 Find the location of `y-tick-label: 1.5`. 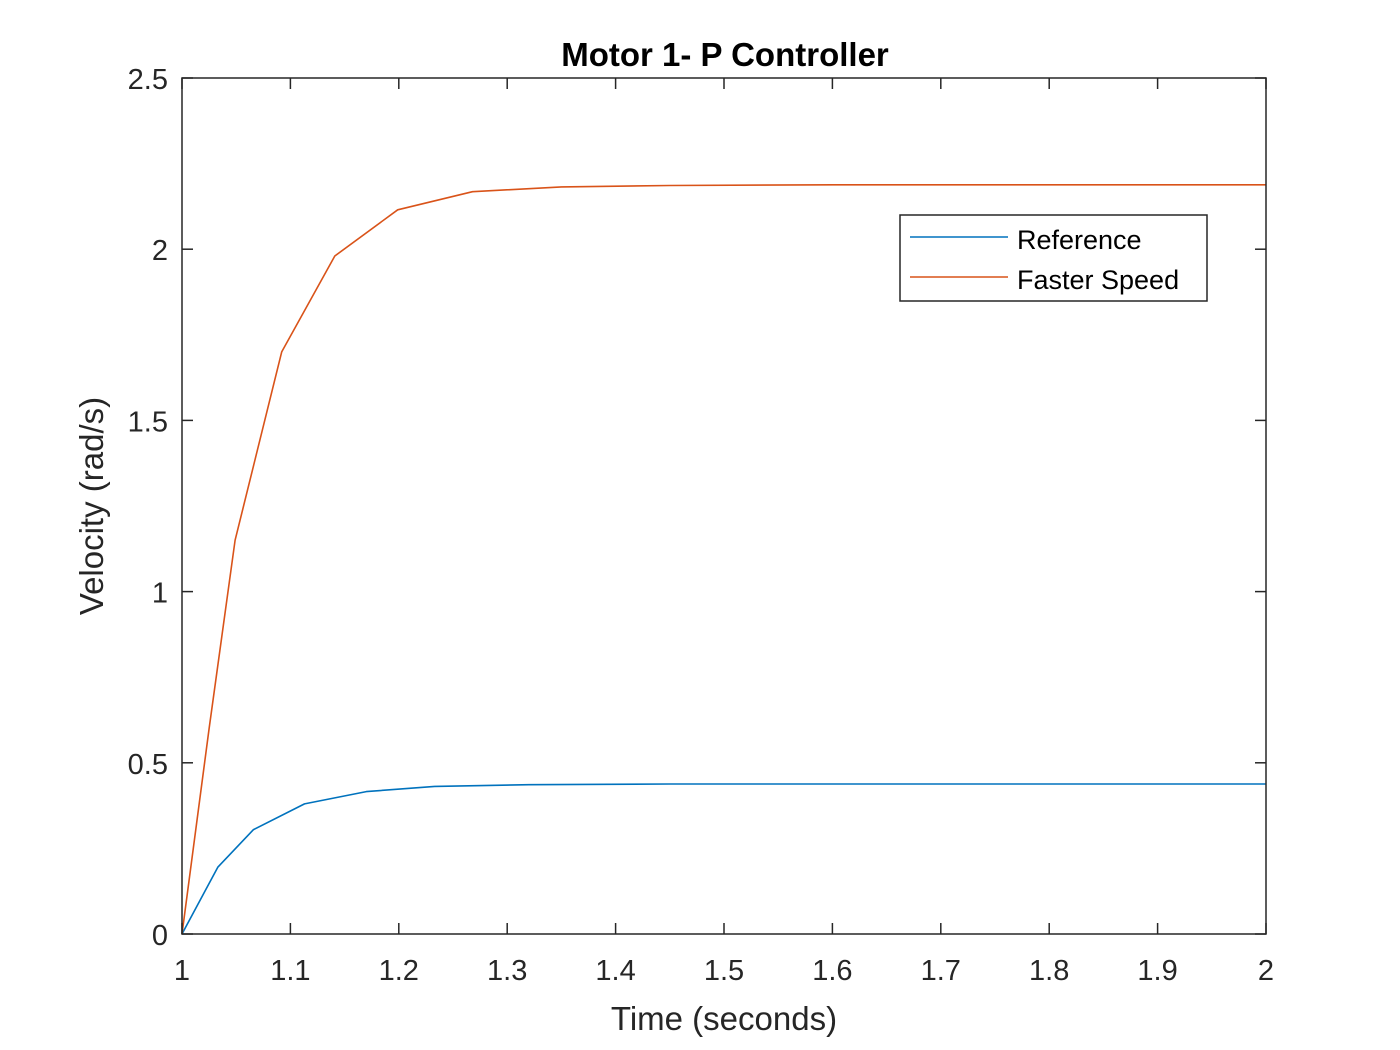

y-tick-label: 1.5 is located at coordinates (148, 422).